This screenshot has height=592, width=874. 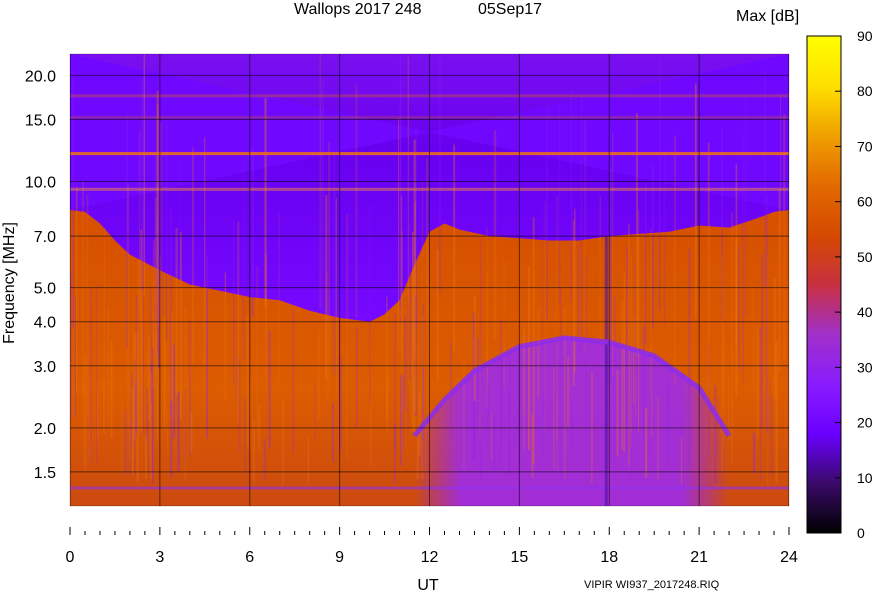 I want to click on colorbar-tick-label: 40, so click(x=865, y=312).